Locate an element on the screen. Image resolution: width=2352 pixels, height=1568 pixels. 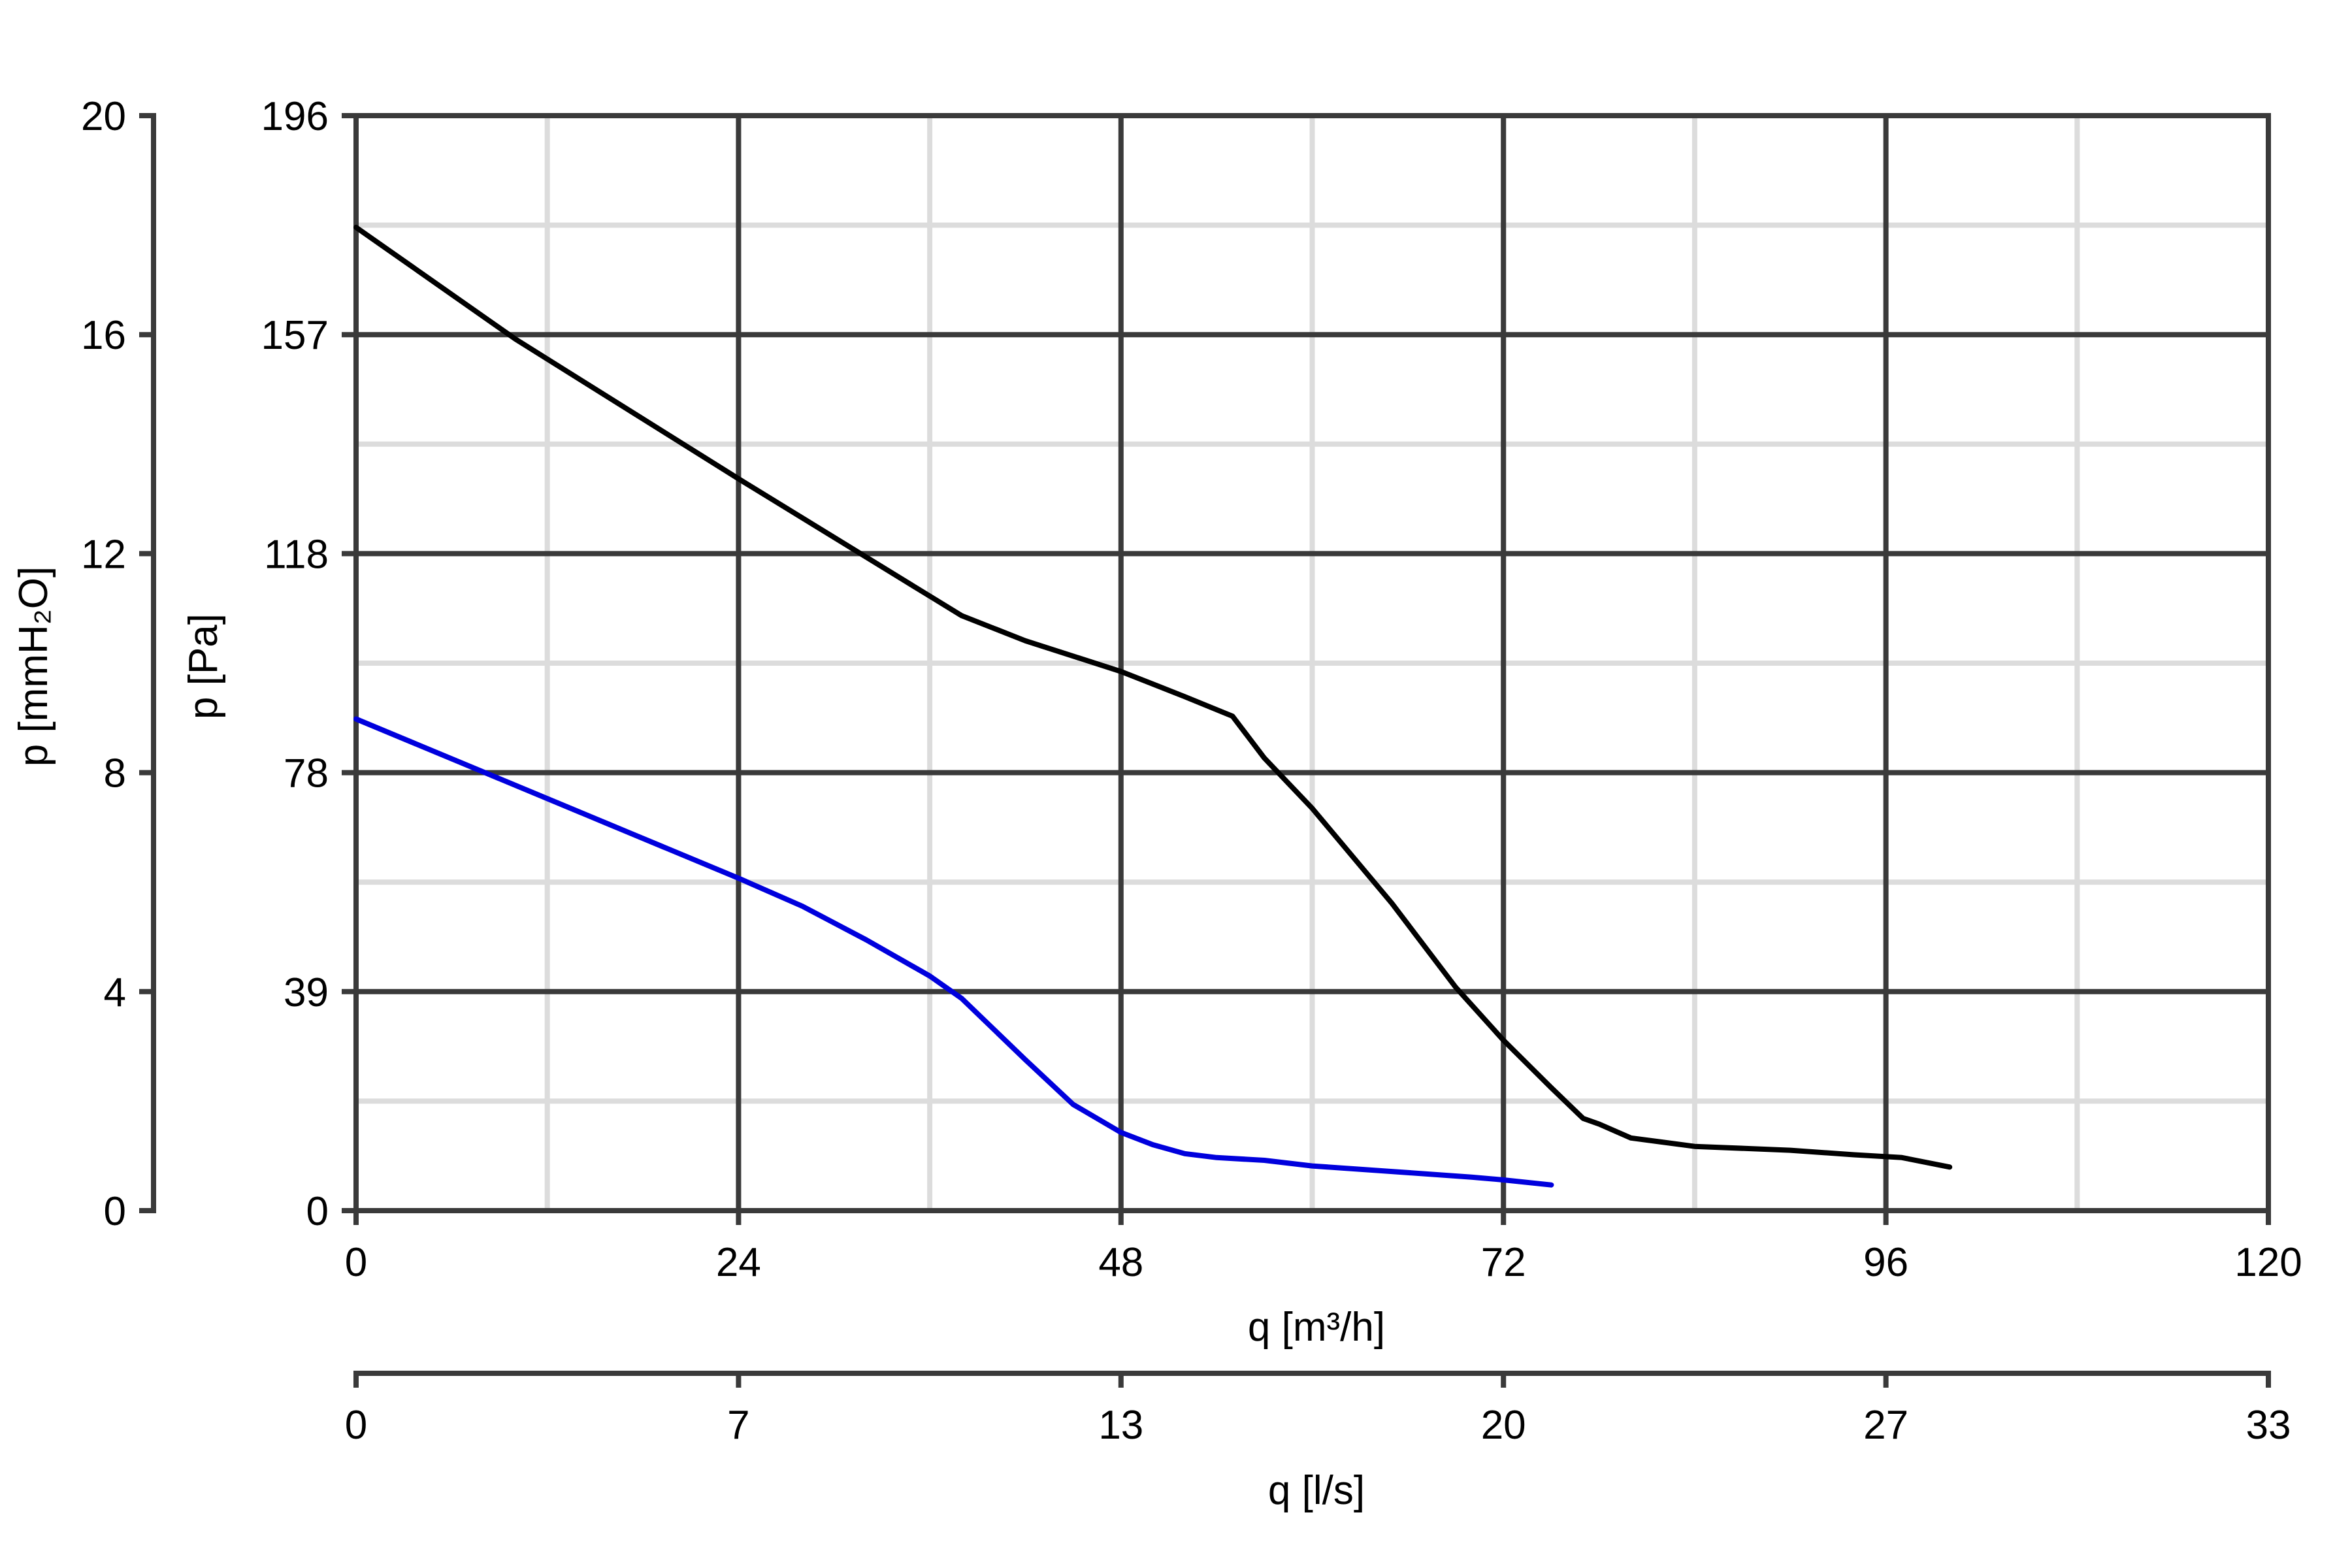
y2-tick-label: 12 is located at coordinates (103, 554).